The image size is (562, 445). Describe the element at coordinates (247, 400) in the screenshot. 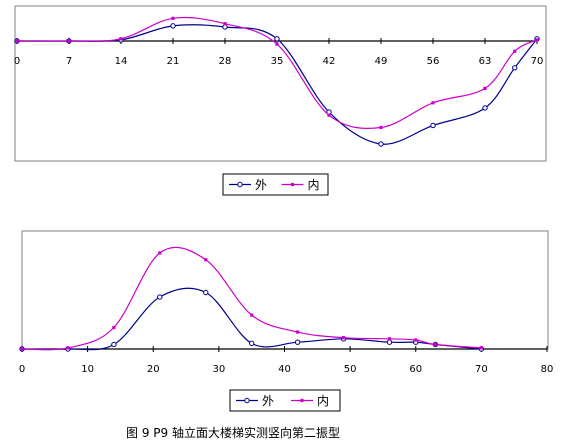

I see `bottom-legend-marker-outer` at that location.